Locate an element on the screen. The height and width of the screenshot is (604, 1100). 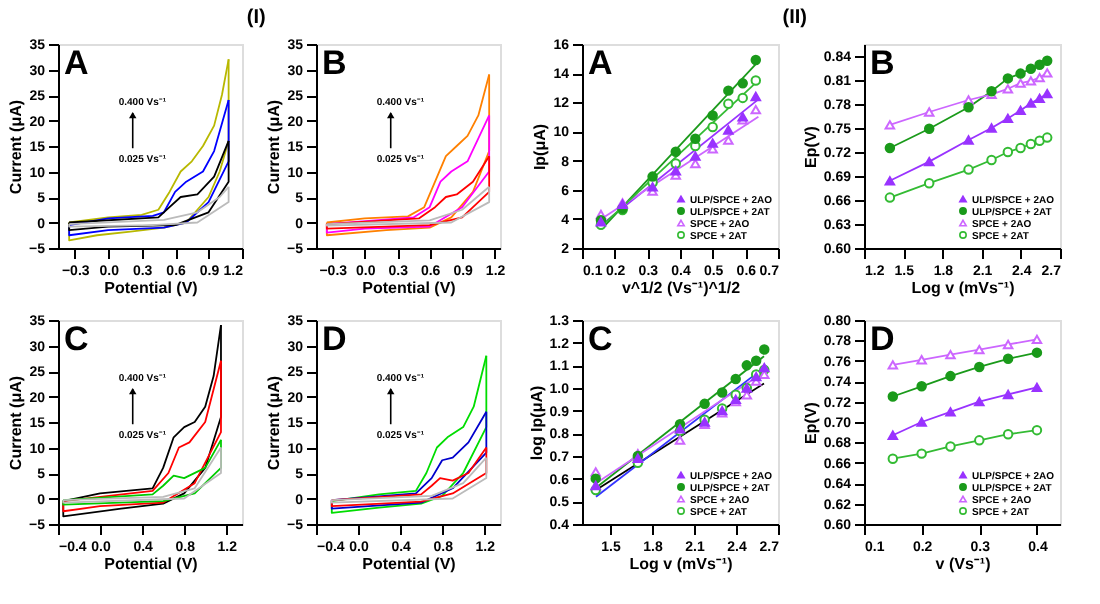
x-axis-title: v^1/2 (Vs⁻¹)^1/2 is located at coordinates (681, 288).